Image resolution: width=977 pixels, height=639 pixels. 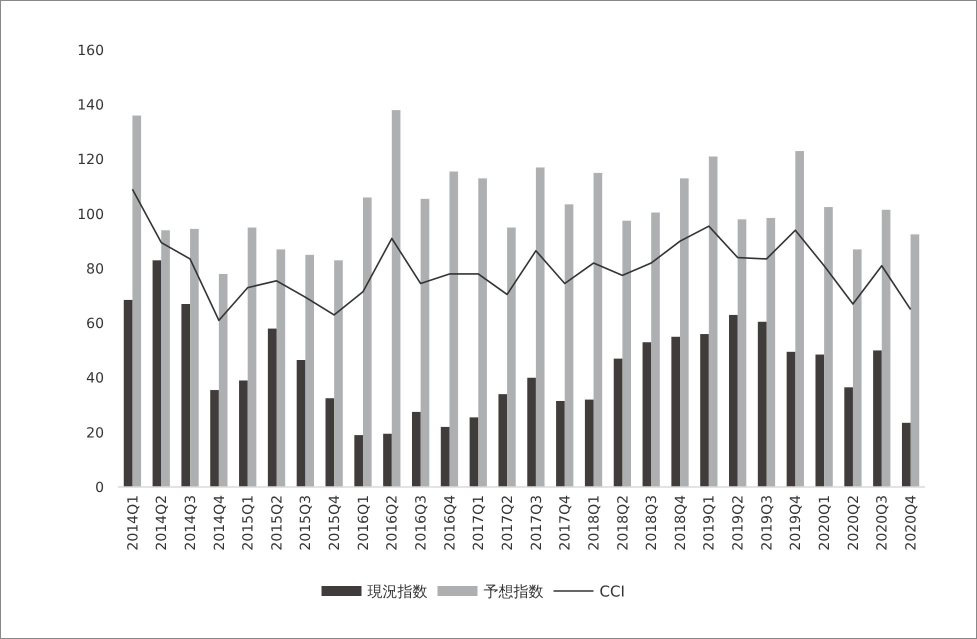 What do you see at coordinates (95, 433) in the screenshot?
I see `y-tick-label: 20` at bounding box center [95, 433].